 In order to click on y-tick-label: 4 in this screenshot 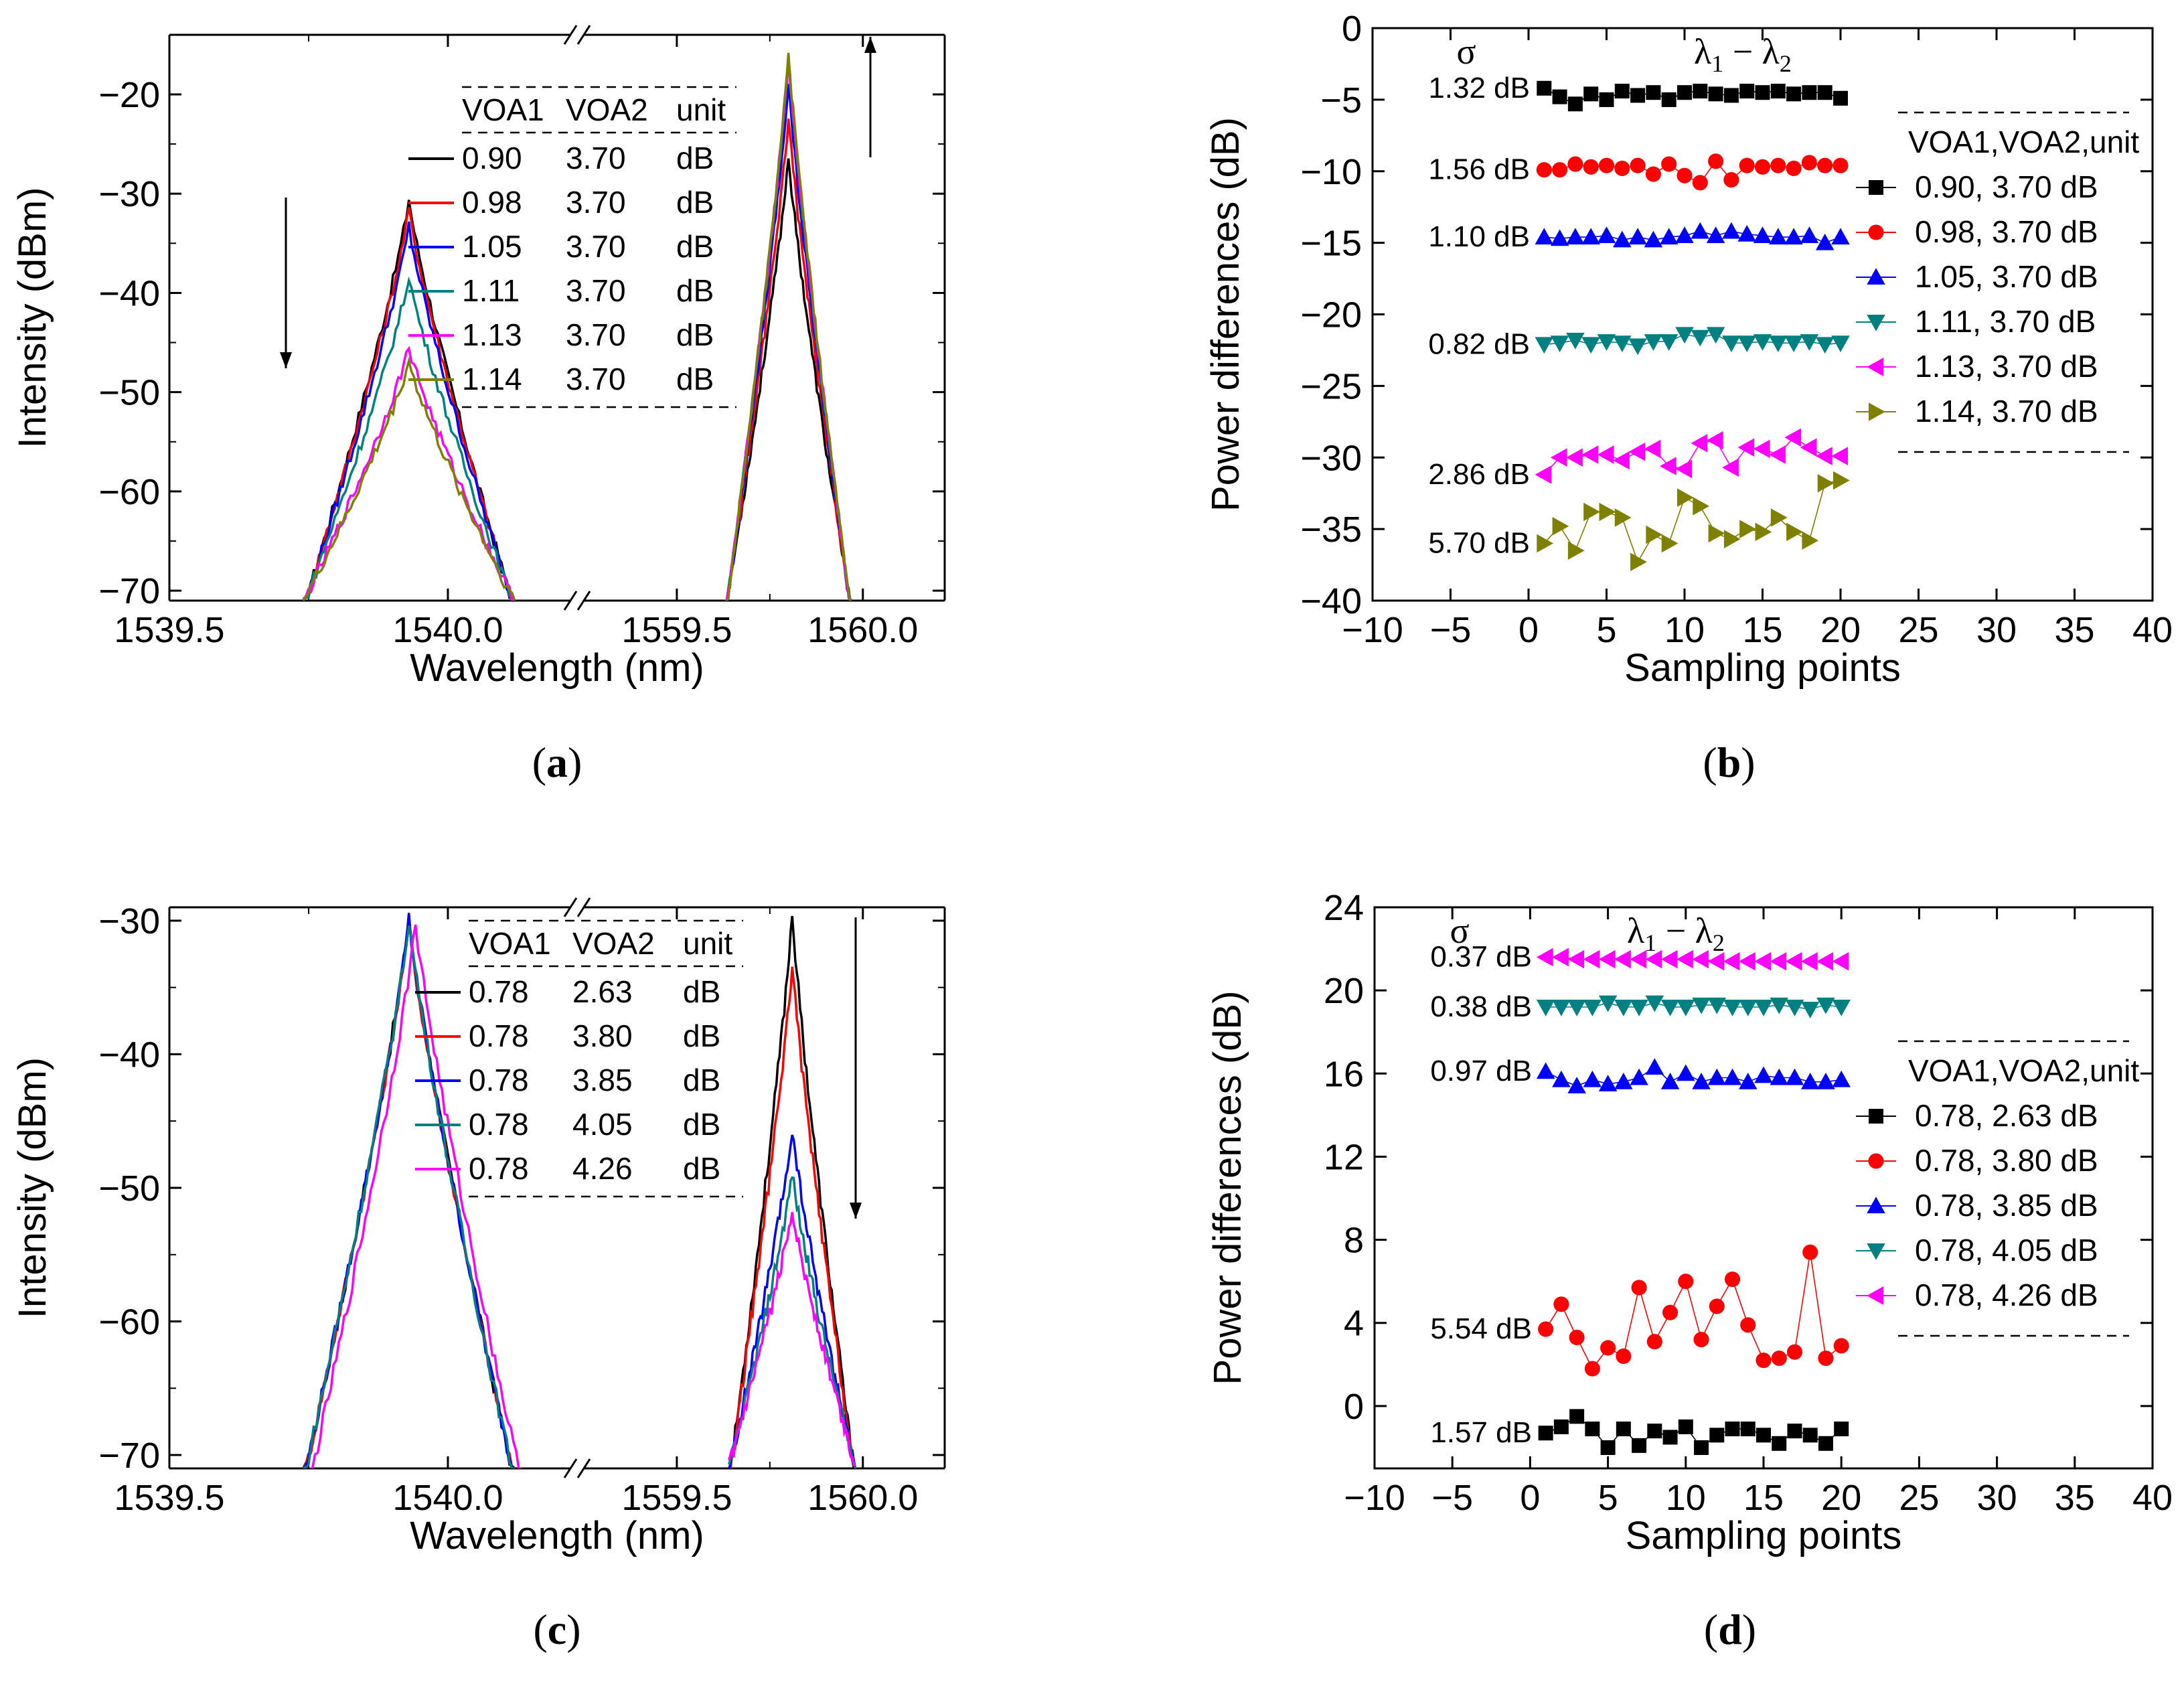, I will do `click(1354, 1324)`.